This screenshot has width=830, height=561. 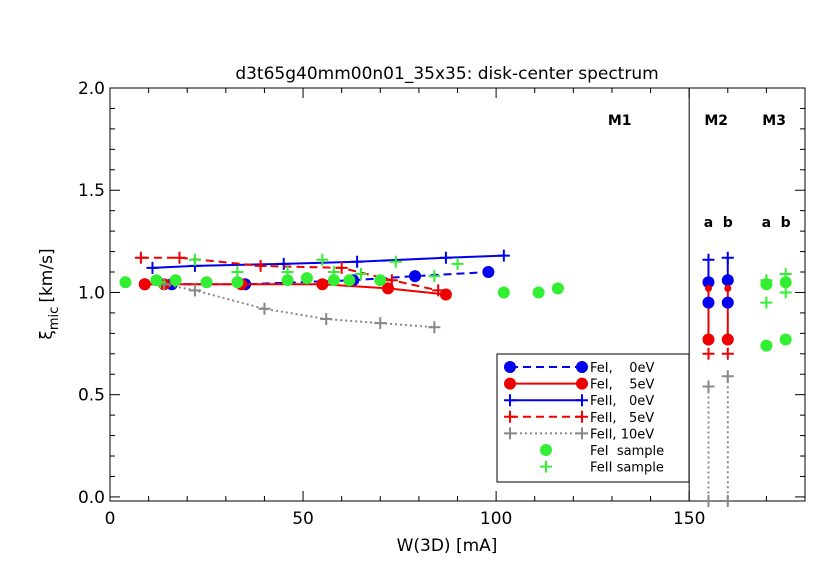 I want to click on m2-column-b, so click(x=727, y=379).